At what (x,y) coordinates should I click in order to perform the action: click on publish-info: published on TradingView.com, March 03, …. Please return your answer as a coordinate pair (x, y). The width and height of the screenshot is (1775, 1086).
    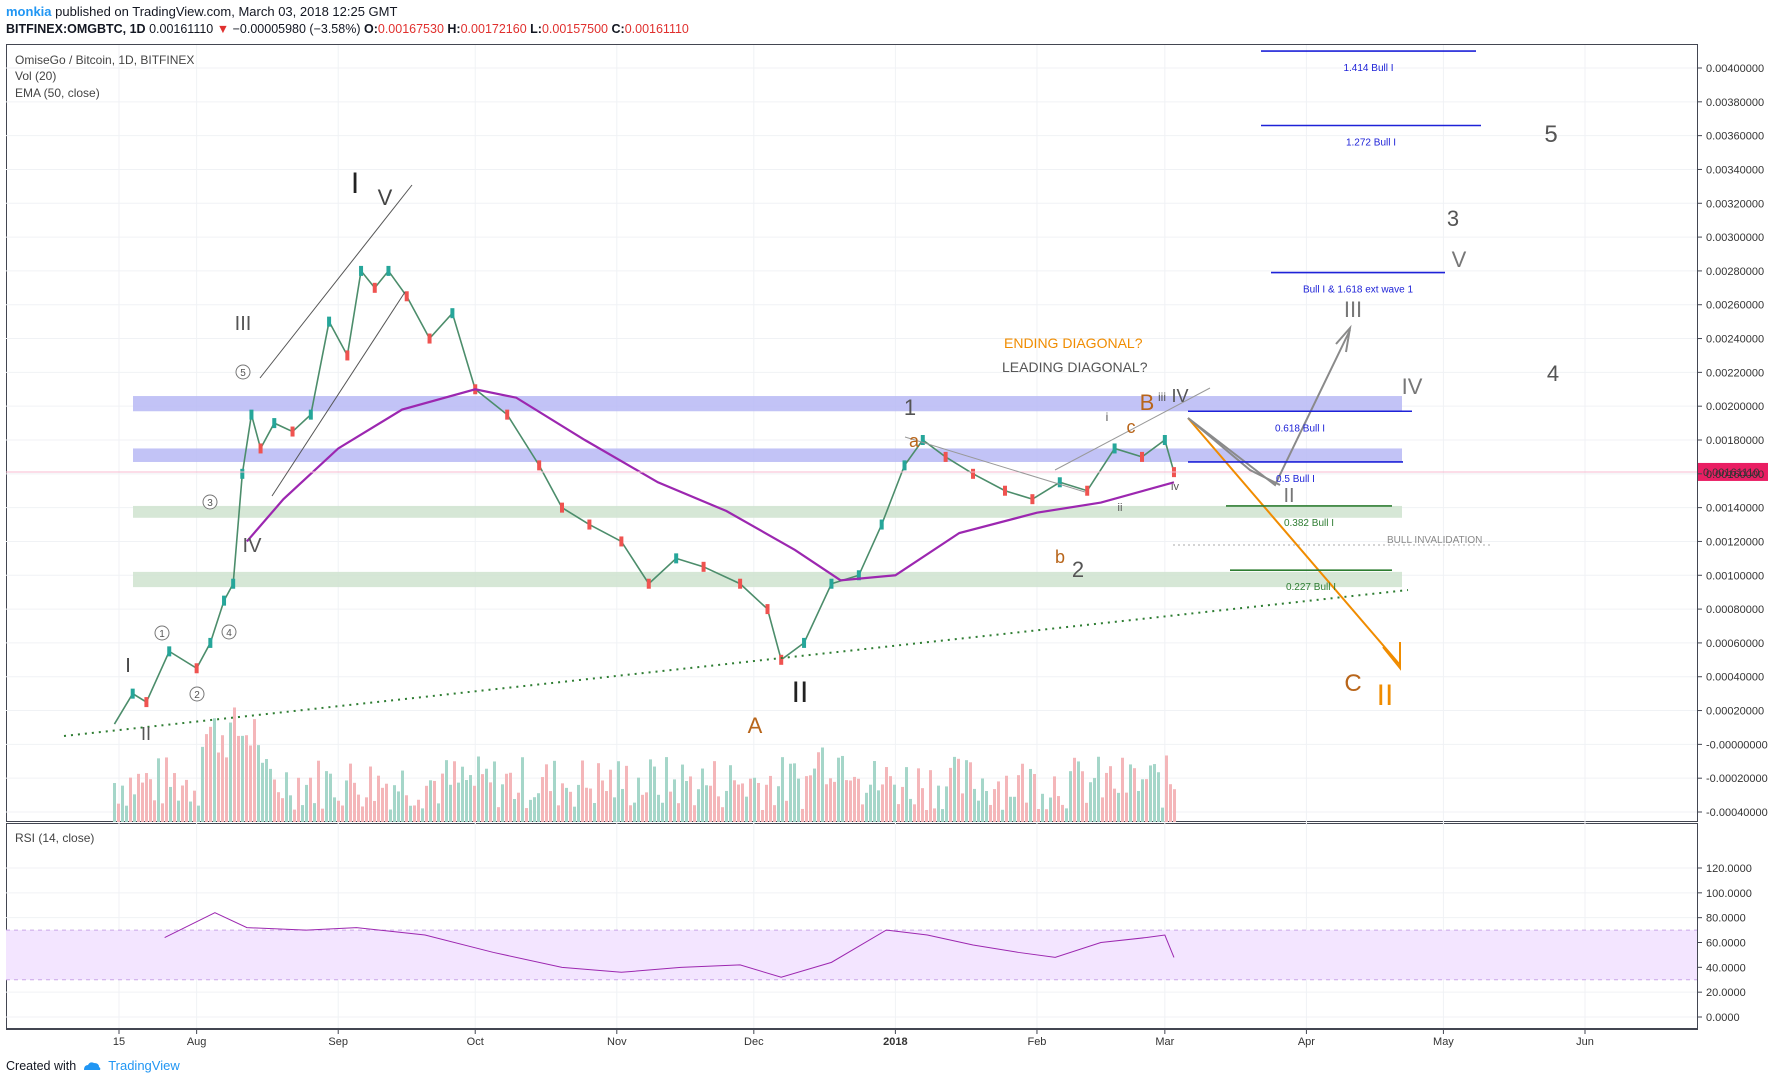
    Looking at the image, I should click on (226, 11).